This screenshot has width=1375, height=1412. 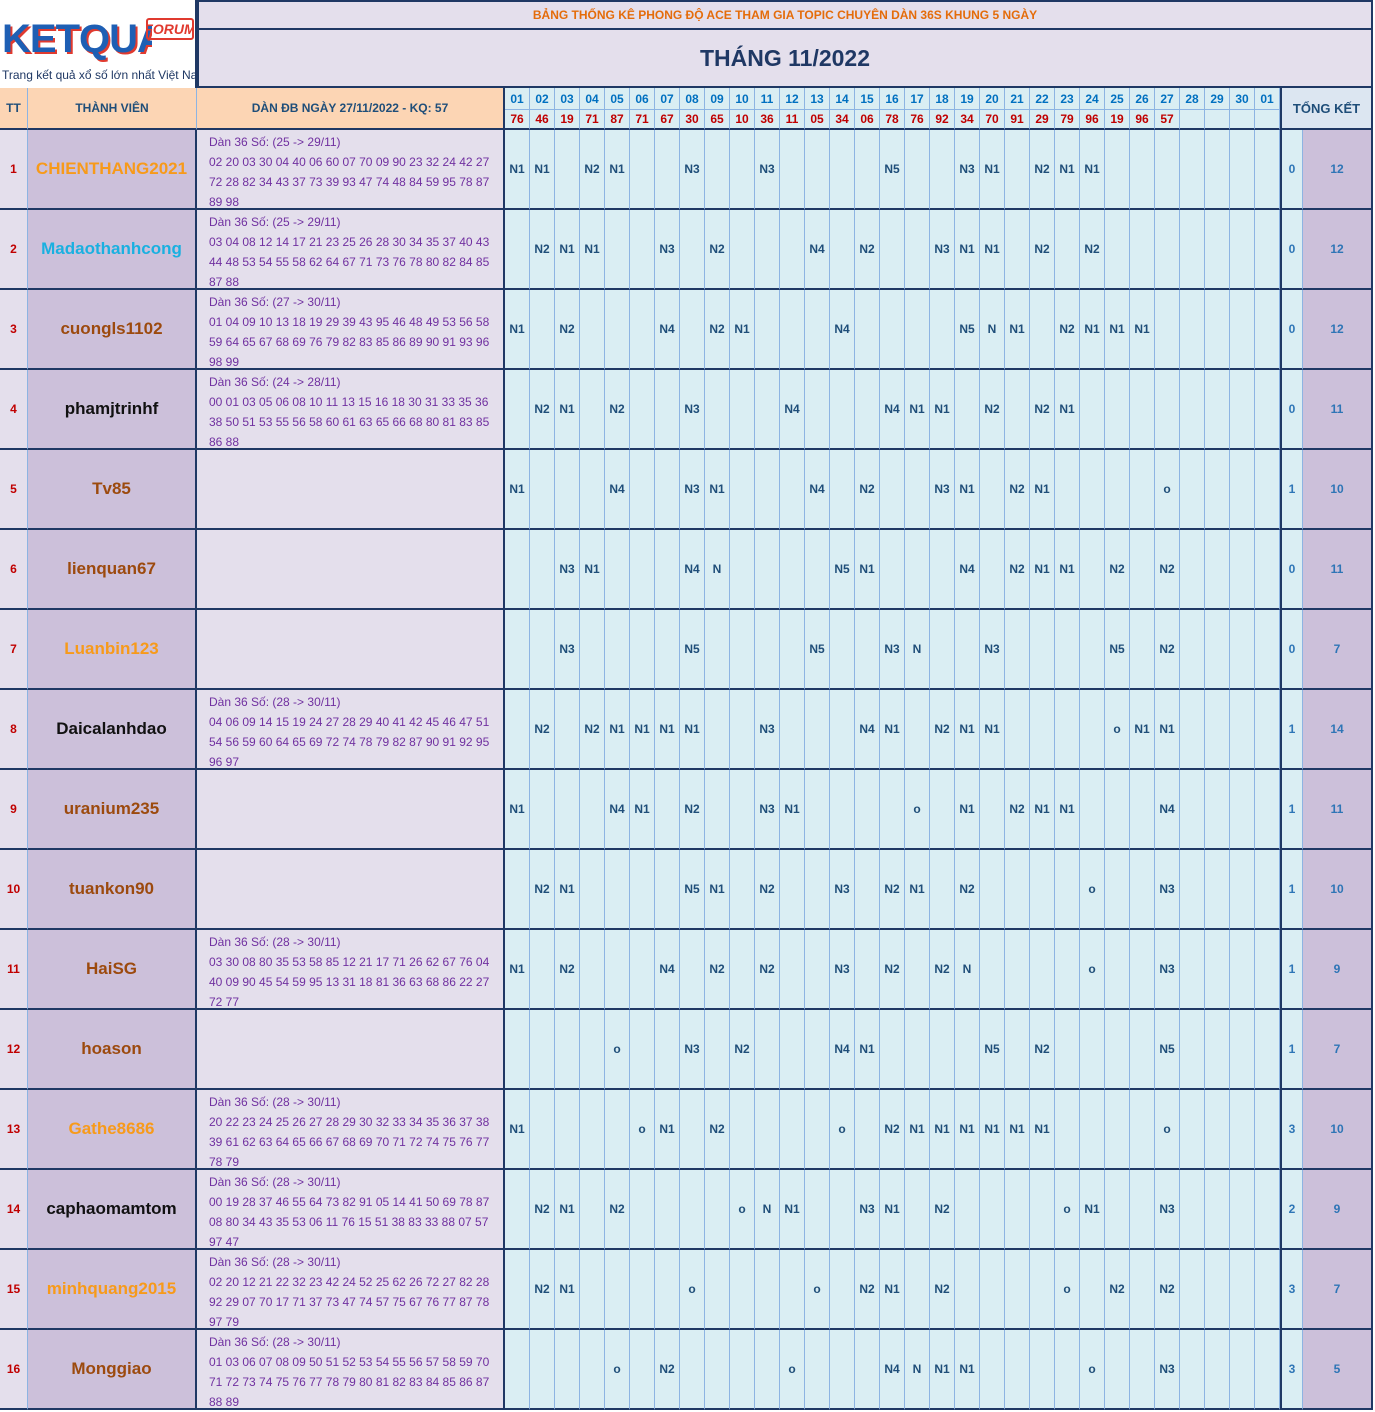 I want to click on row-number: 14, so click(x=14, y=1210).